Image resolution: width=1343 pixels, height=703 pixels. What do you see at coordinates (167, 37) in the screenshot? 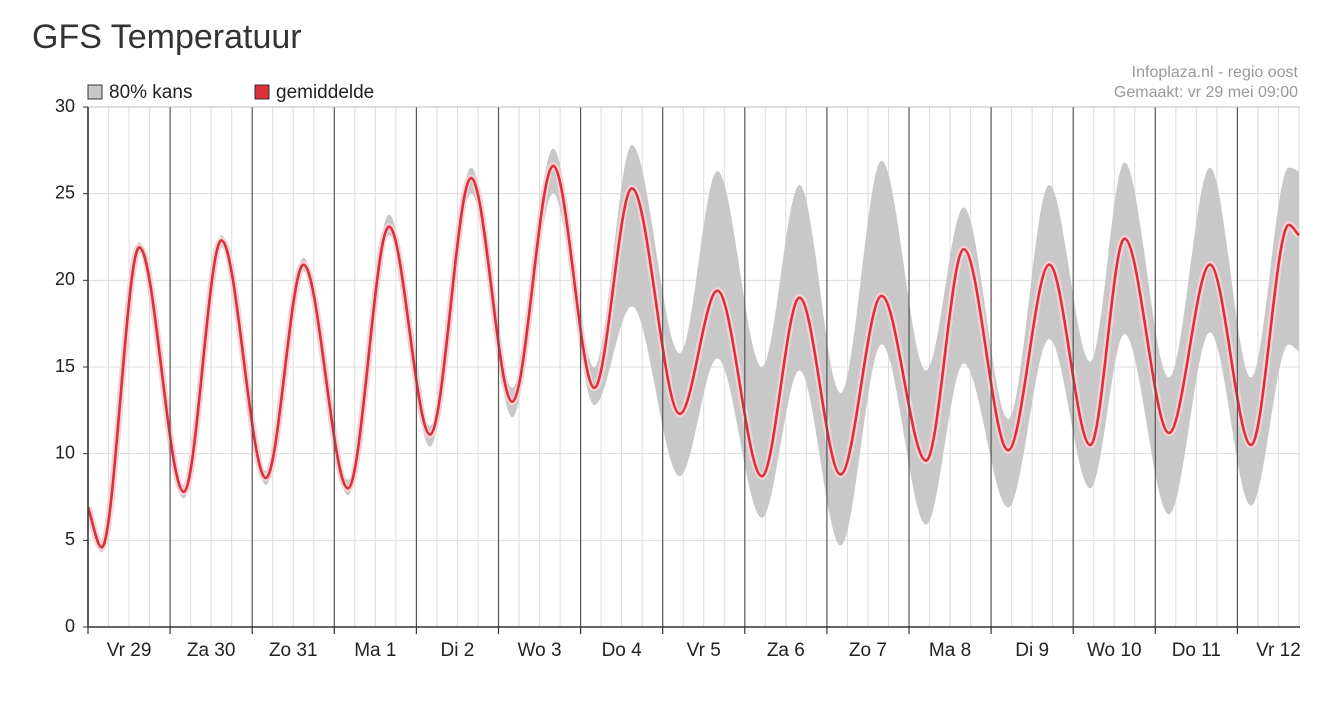
I see `chart-title: GFS Temperatuur` at bounding box center [167, 37].